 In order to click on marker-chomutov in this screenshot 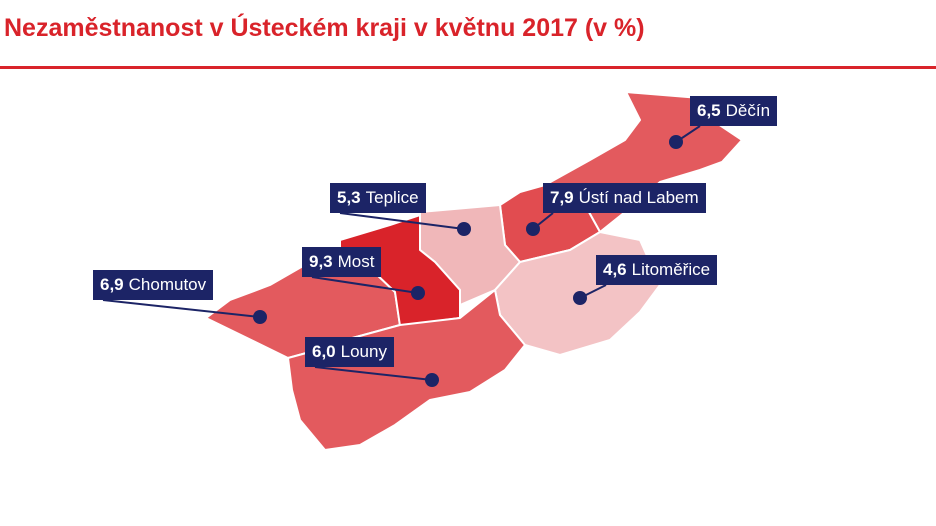, I will do `click(260, 317)`.